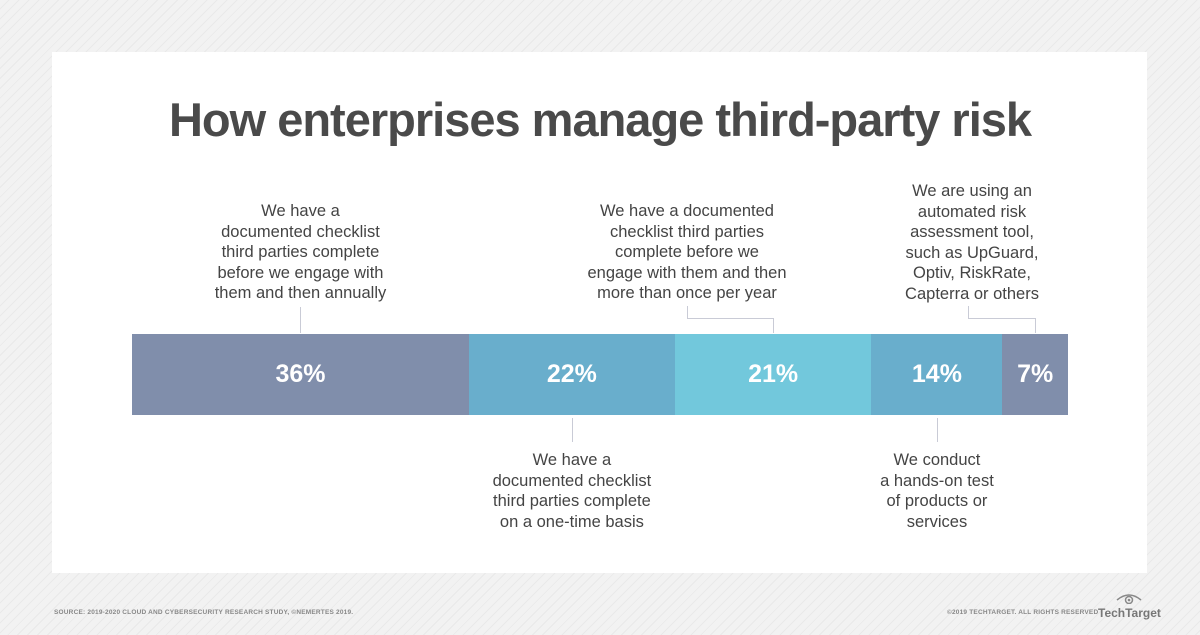  What do you see at coordinates (937, 460) in the screenshot?
I see `category-label-line: We conduct` at bounding box center [937, 460].